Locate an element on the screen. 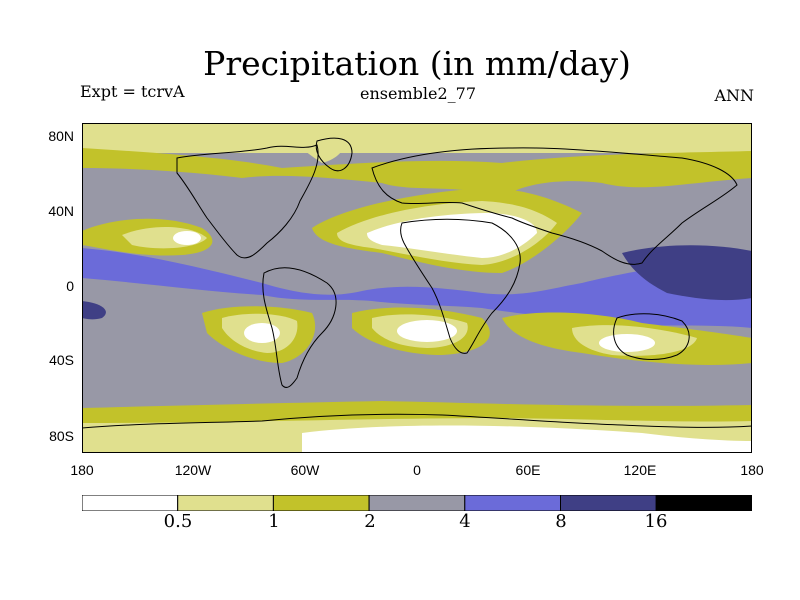  x-tick-60e: 60E is located at coordinates (528, 470).